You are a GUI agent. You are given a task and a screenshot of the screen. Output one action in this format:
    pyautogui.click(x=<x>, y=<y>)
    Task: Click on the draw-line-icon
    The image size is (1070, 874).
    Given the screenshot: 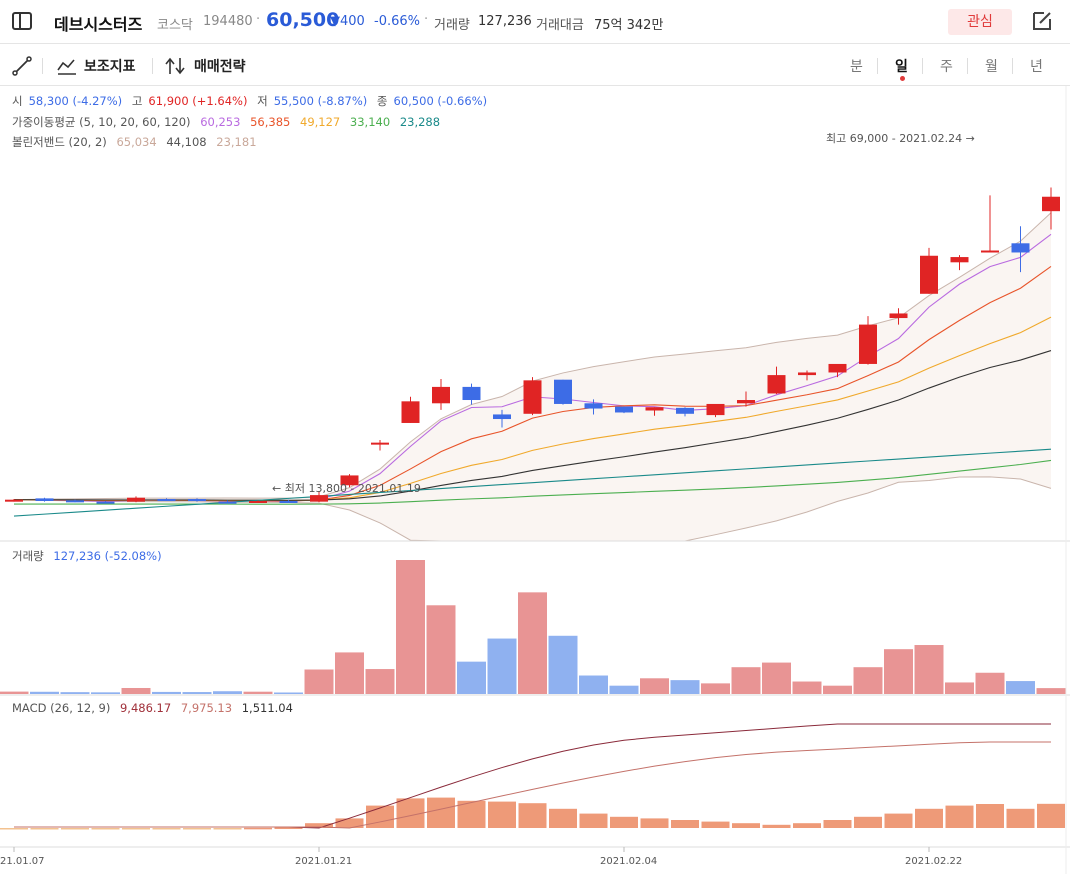 What is the action you would take?
    pyautogui.click(x=22, y=66)
    